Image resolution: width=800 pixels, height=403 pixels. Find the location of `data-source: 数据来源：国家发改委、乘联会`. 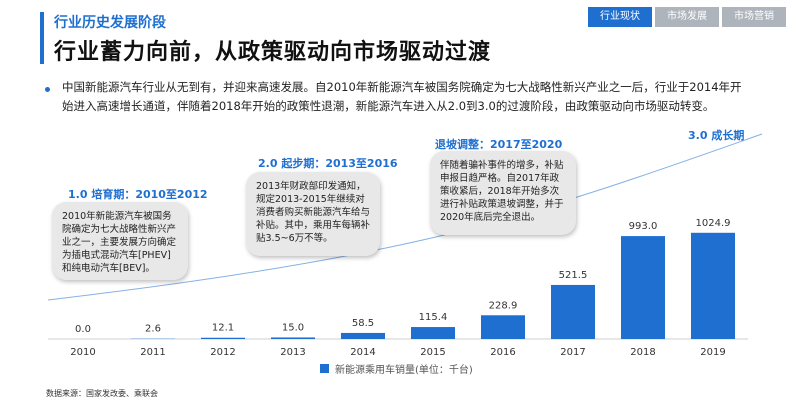

data-source: 数据来源：国家发改委、乘联会 is located at coordinates (102, 393).